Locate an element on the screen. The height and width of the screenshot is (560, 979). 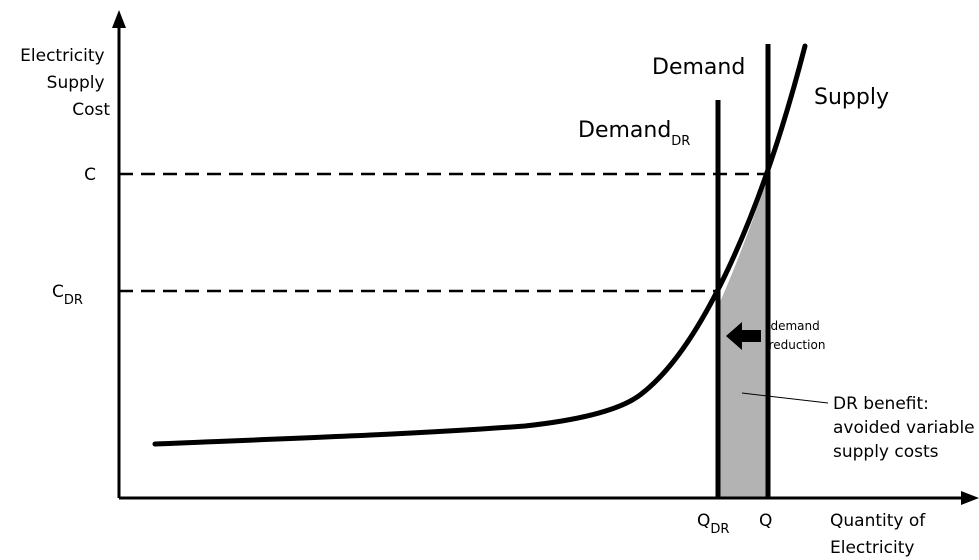
tick-label-c: C is located at coordinates (90, 175).